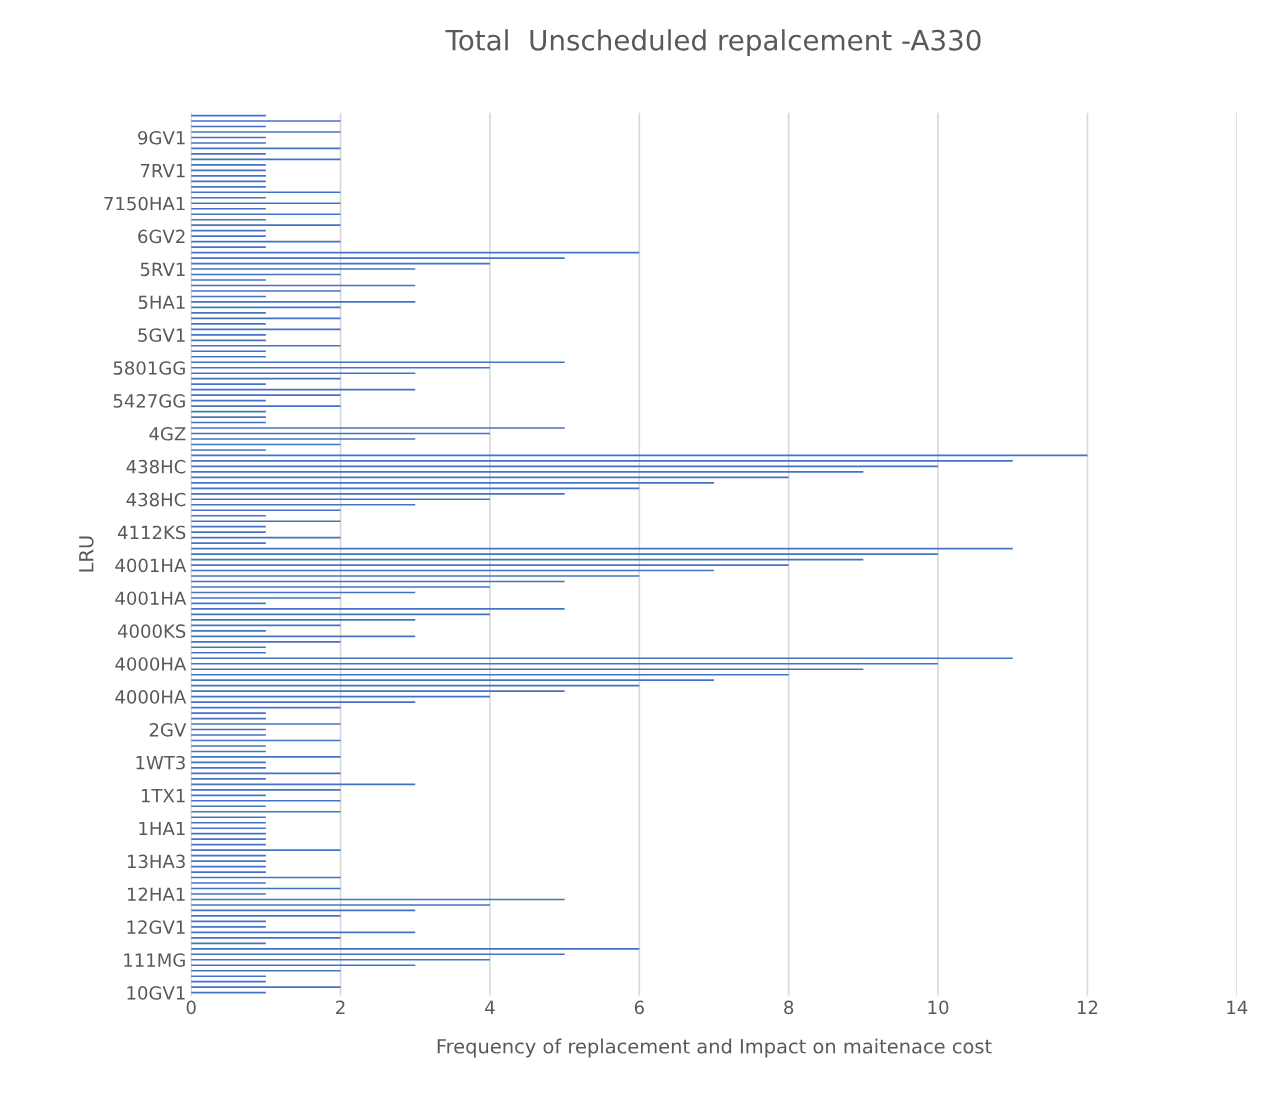 This screenshot has width=1283, height=1106. Describe the element at coordinates (714, 1048) in the screenshot. I see `x-axis-title: Frequency of replacement and Impact on maitenace cost` at that location.